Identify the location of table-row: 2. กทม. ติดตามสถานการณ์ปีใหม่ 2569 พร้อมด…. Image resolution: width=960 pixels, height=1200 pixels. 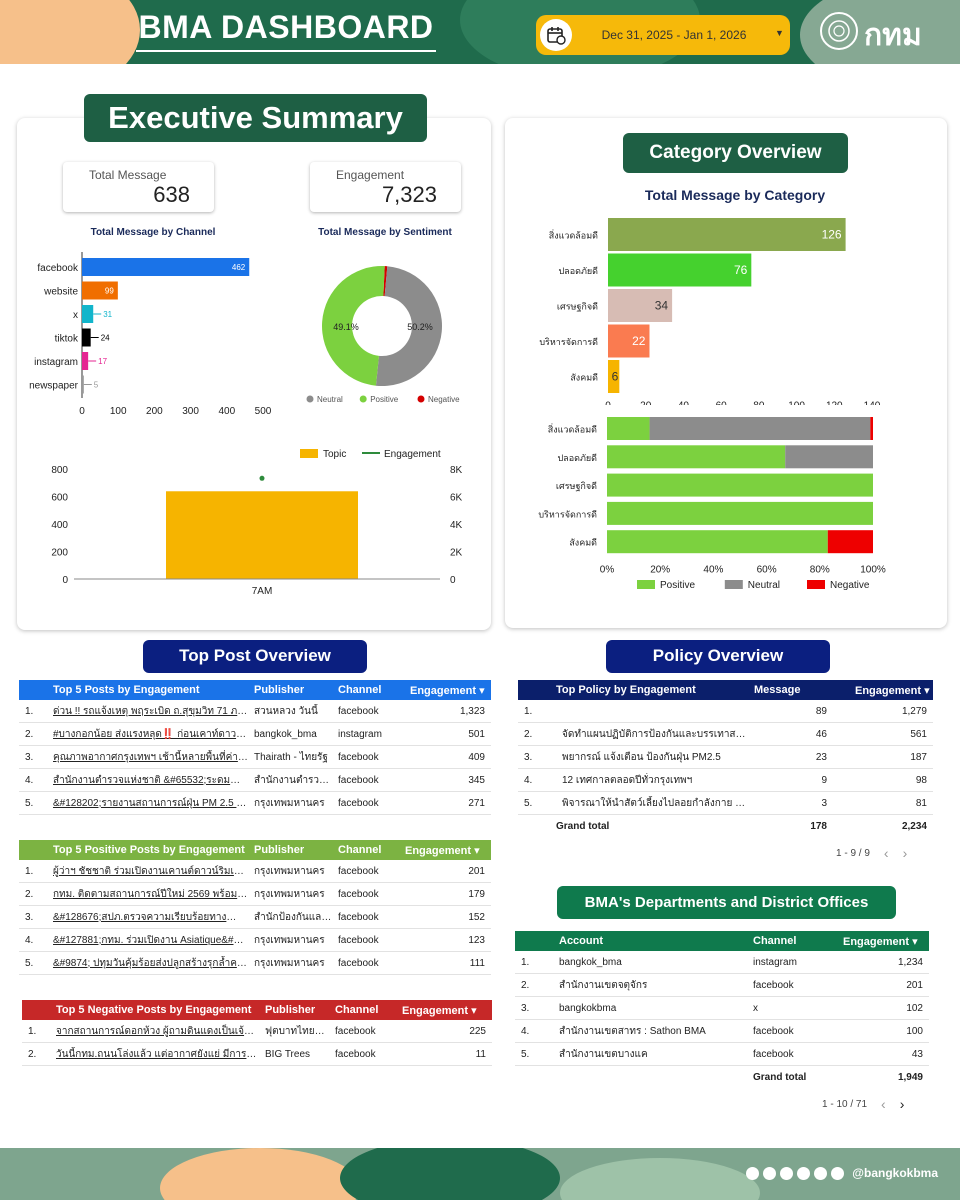
(255, 894).